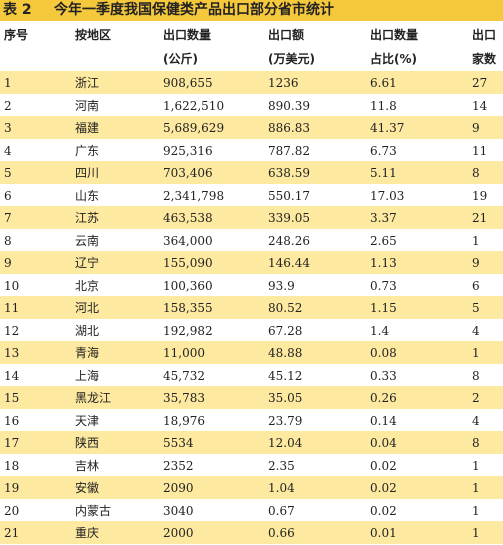 This screenshot has height=545, width=503. Describe the element at coordinates (87, 128) in the screenshot. I see `table-cell: 福建` at that location.